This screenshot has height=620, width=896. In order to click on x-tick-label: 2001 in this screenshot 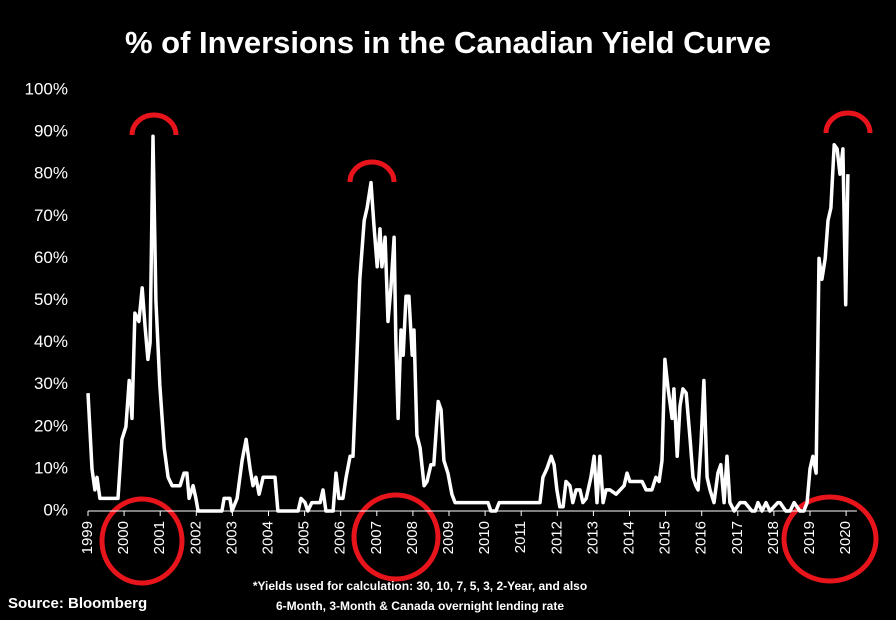, I will do `click(159, 537)`.